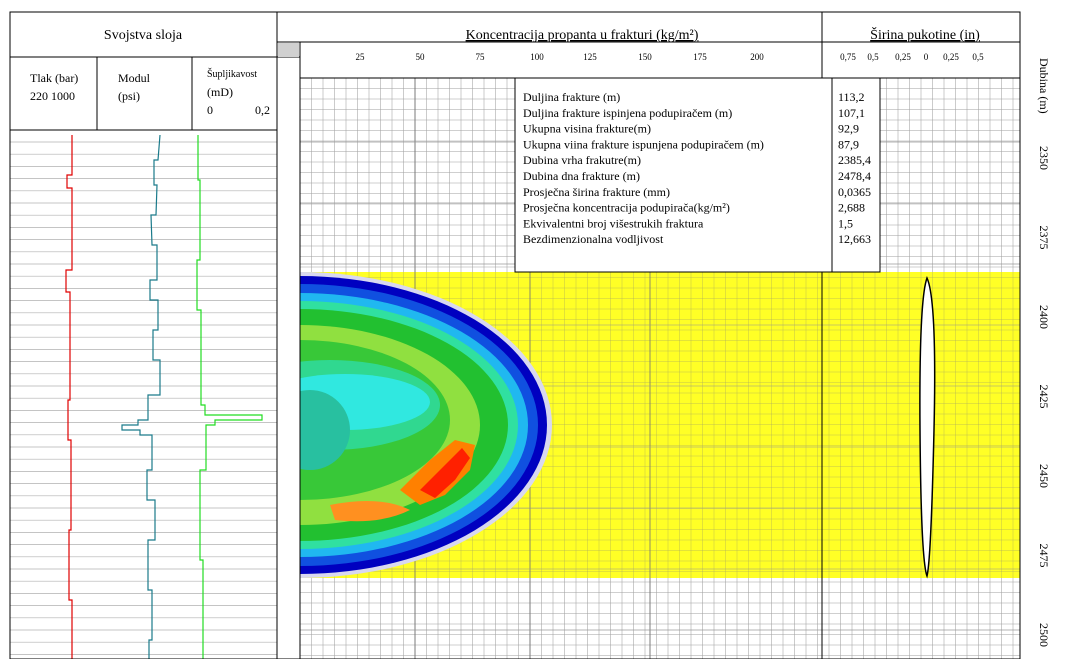 This screenshot has height=664, width=1067. Describe the element at coordinates (421, 57) in the screenshot. I see `x-tick-label: 50` at that location.